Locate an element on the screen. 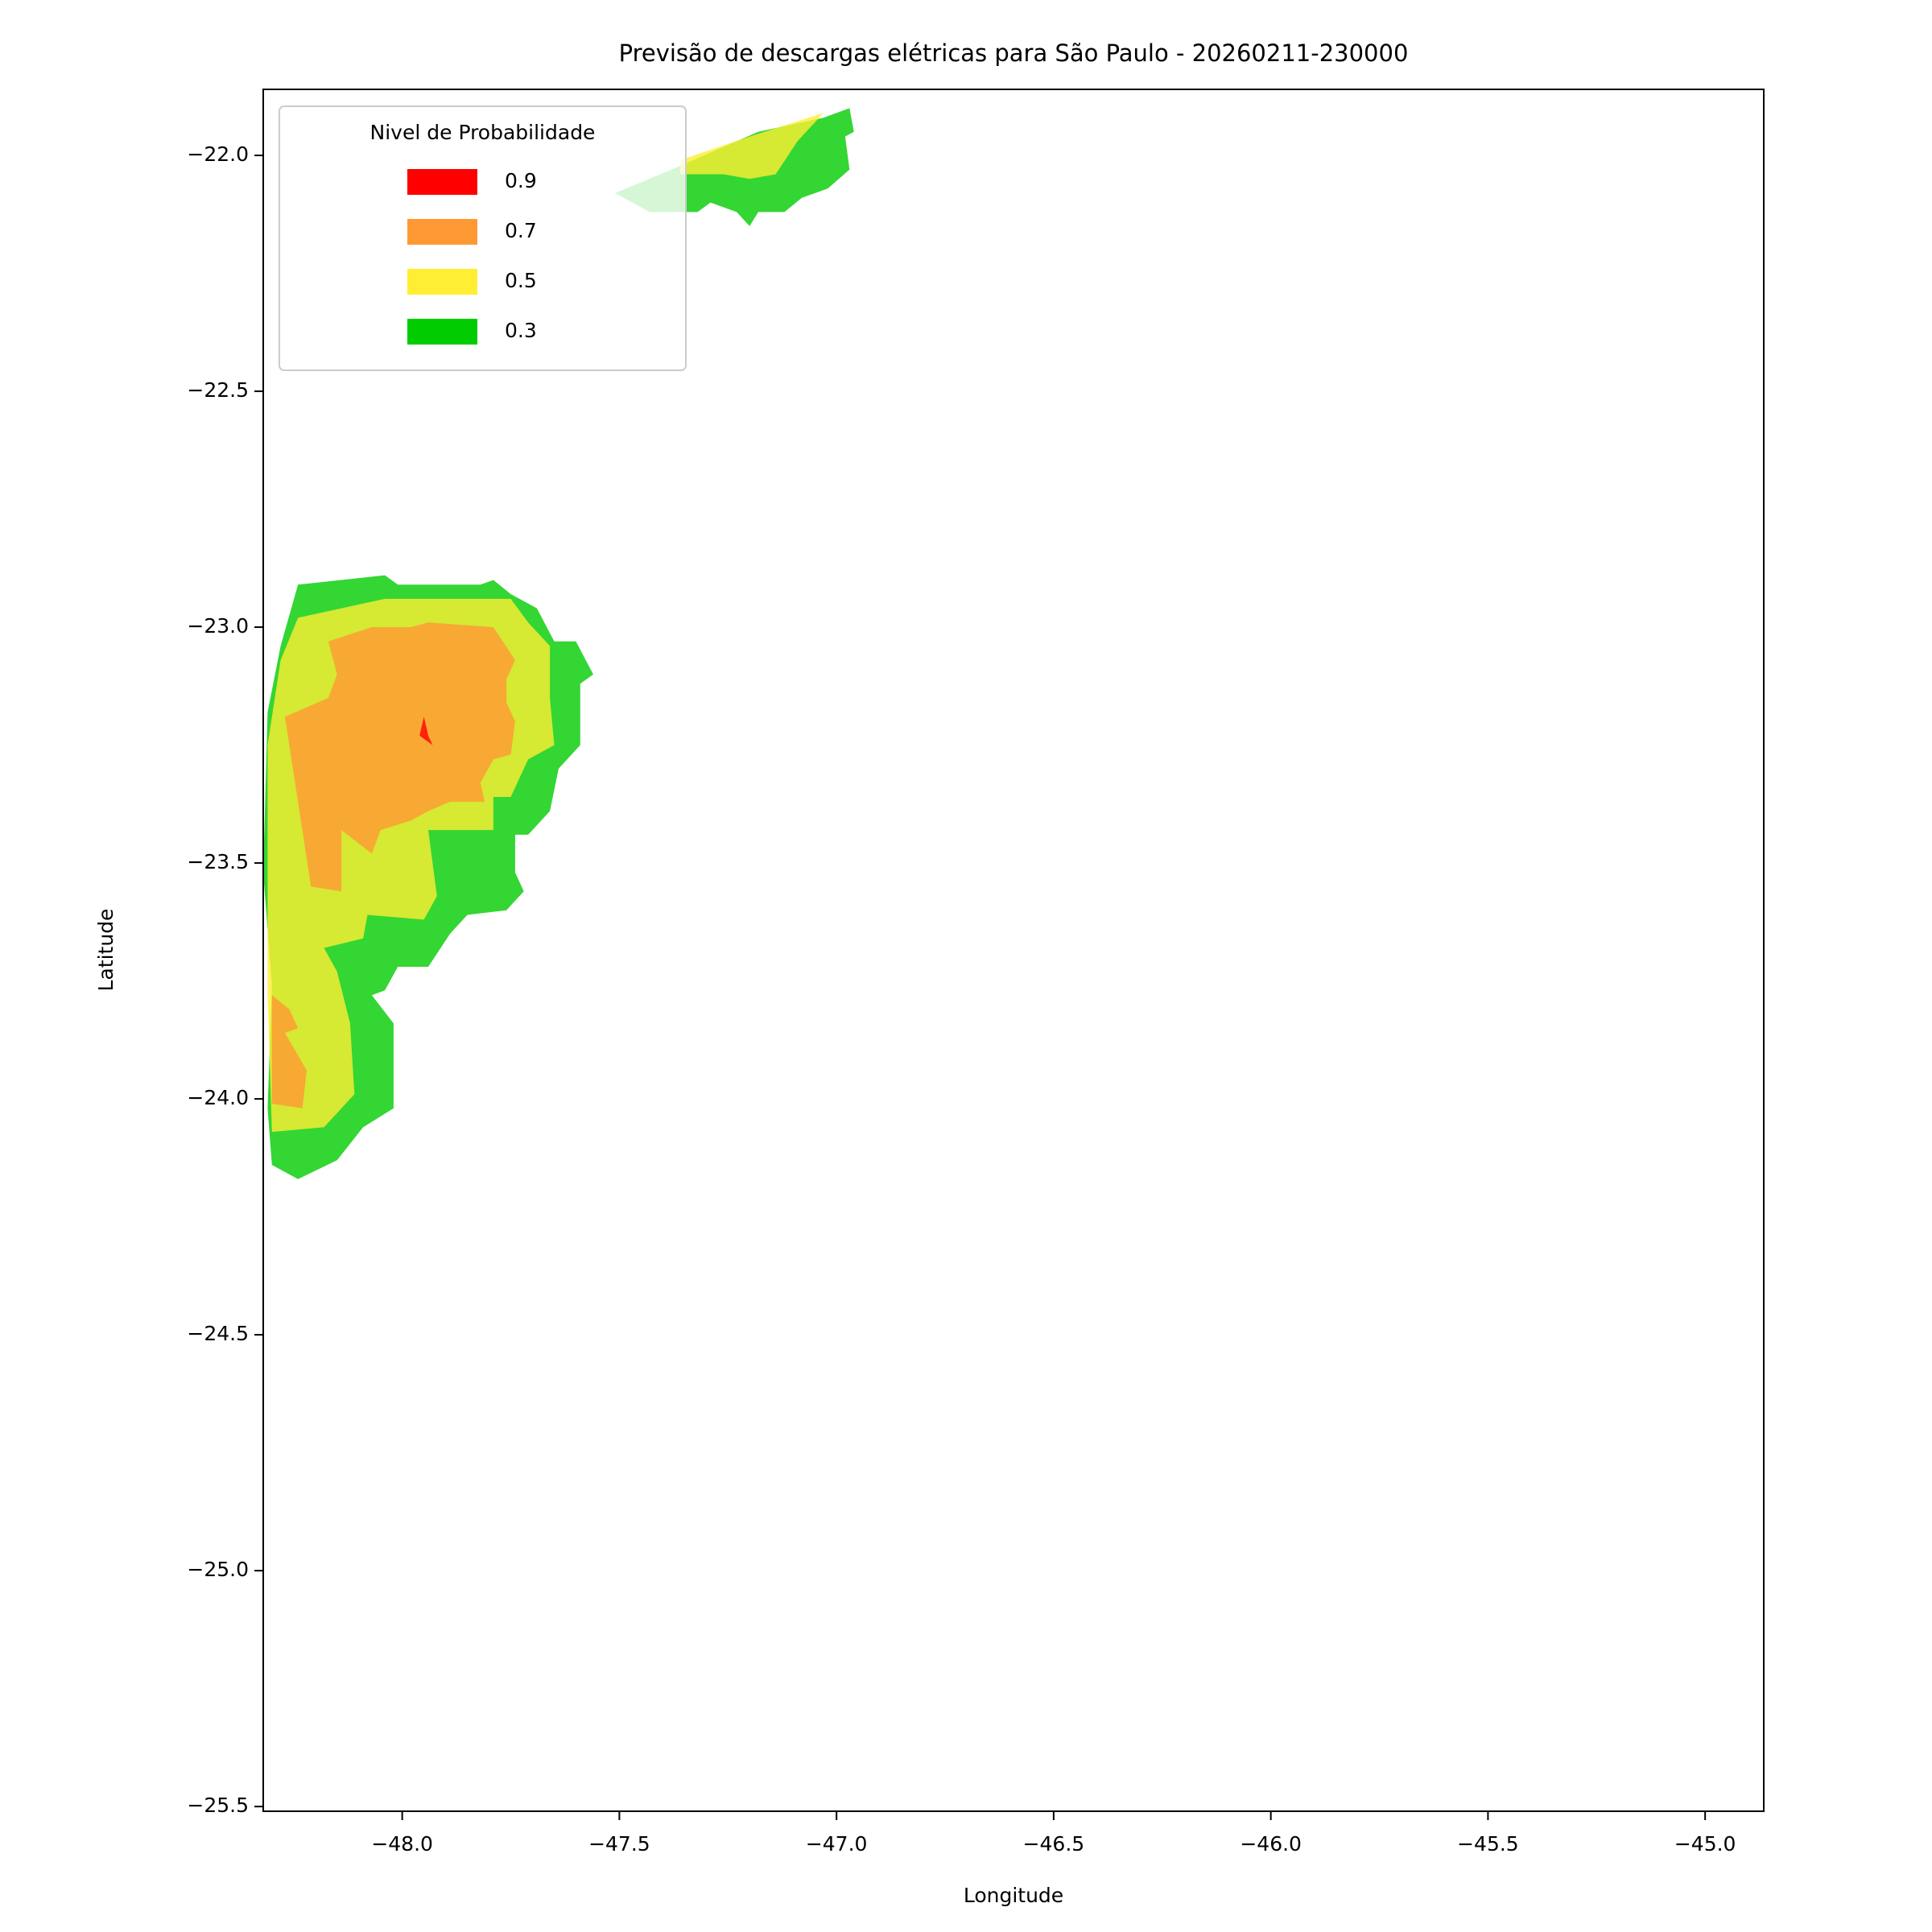 The width and height of the screenshot is (1932, 1932). x-tick-label: −48.0 is located at coordinates (402, 1844).